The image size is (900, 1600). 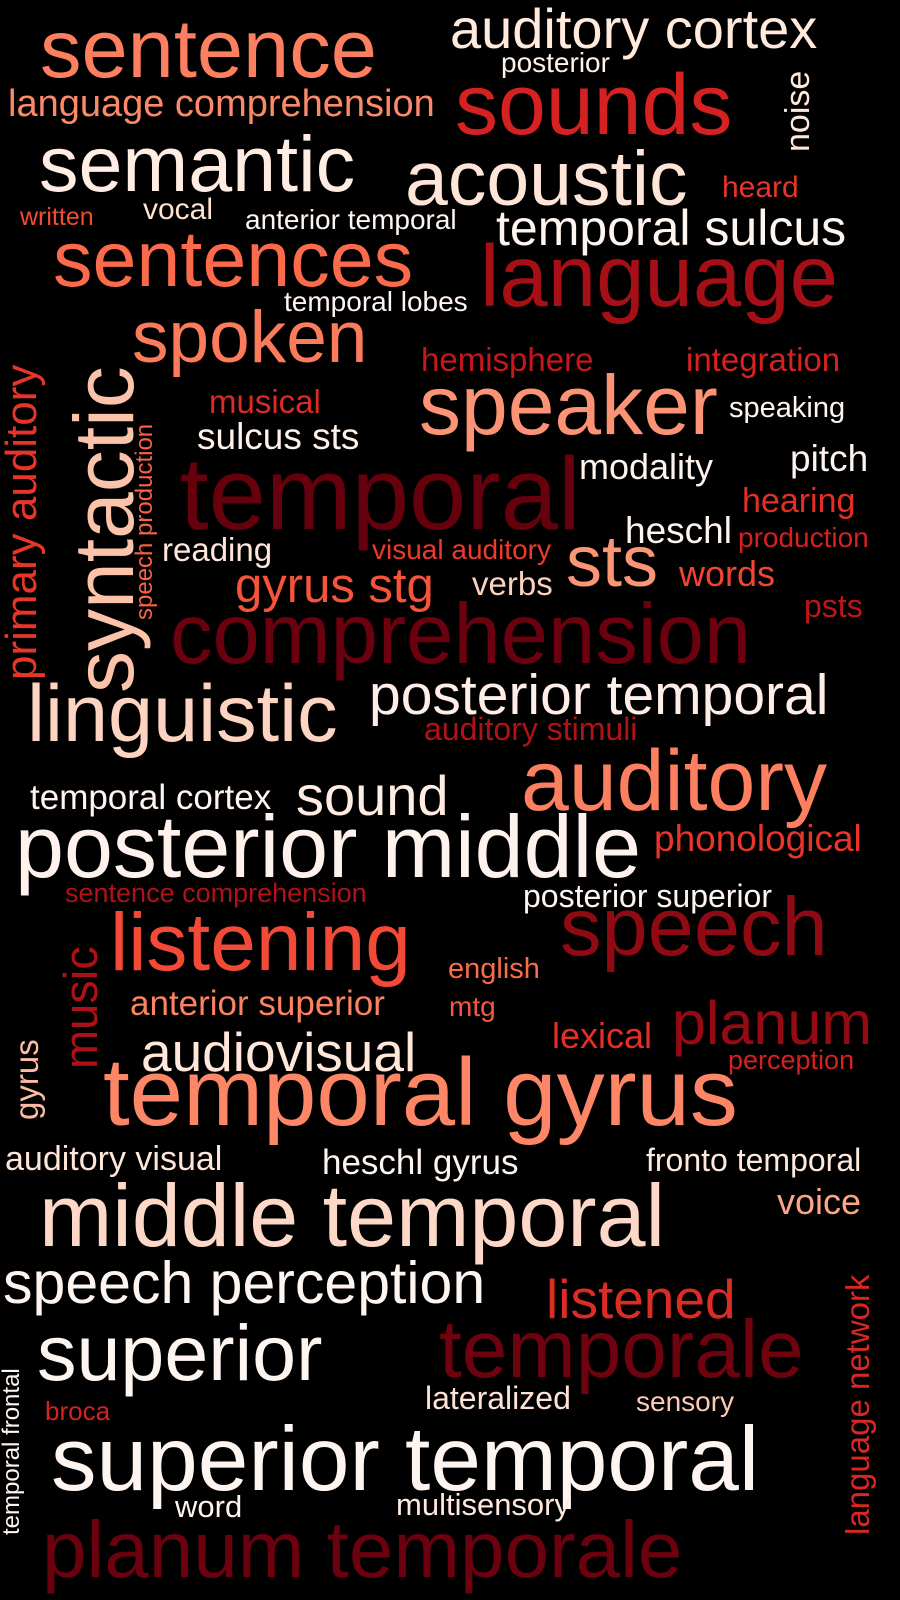 I want to click on word: speech production, so click(x=144, y=521).